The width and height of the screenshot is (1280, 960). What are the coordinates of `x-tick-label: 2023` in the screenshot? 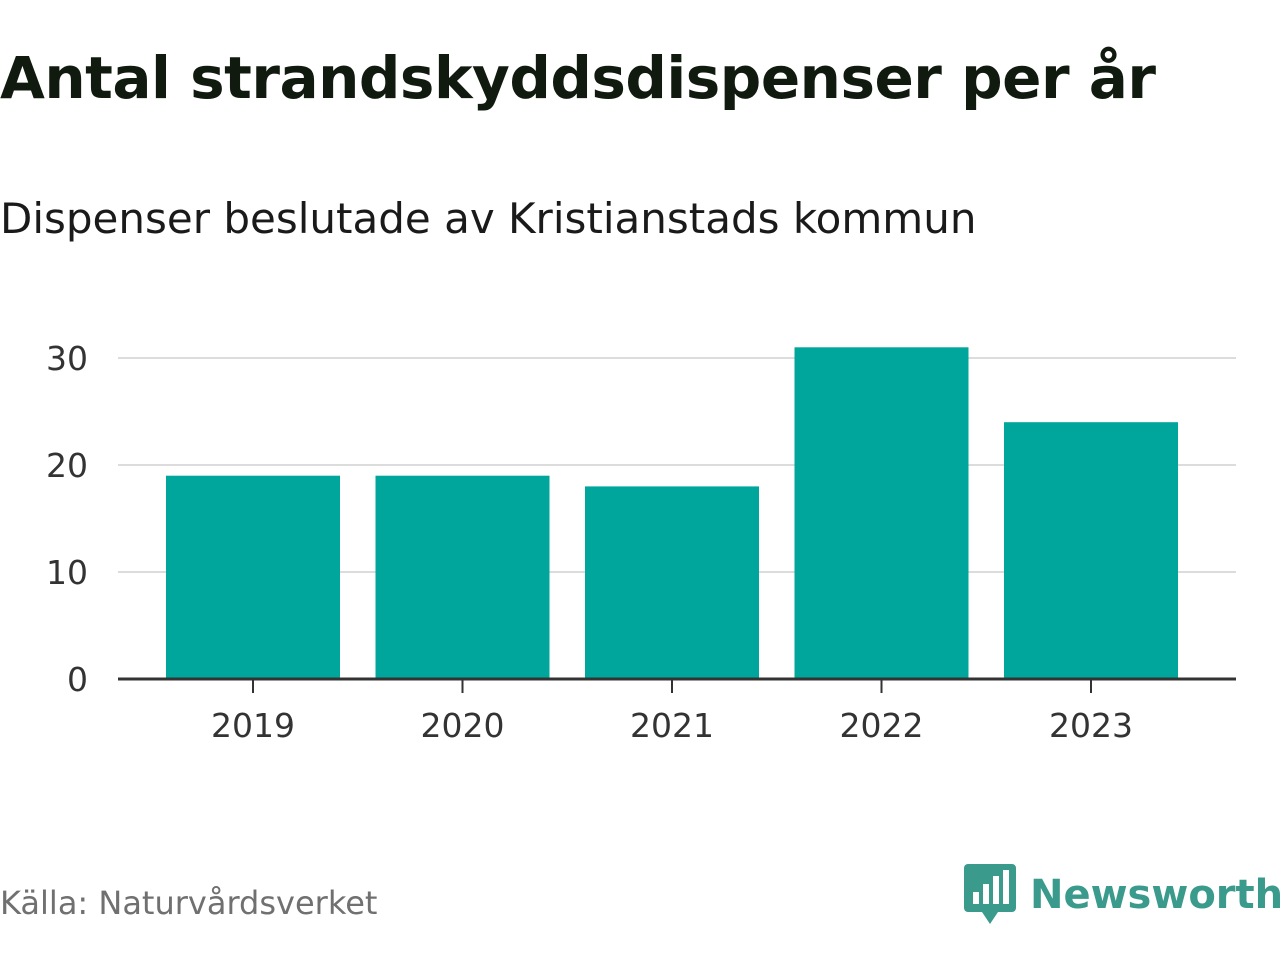 It's located at (1091, 725).